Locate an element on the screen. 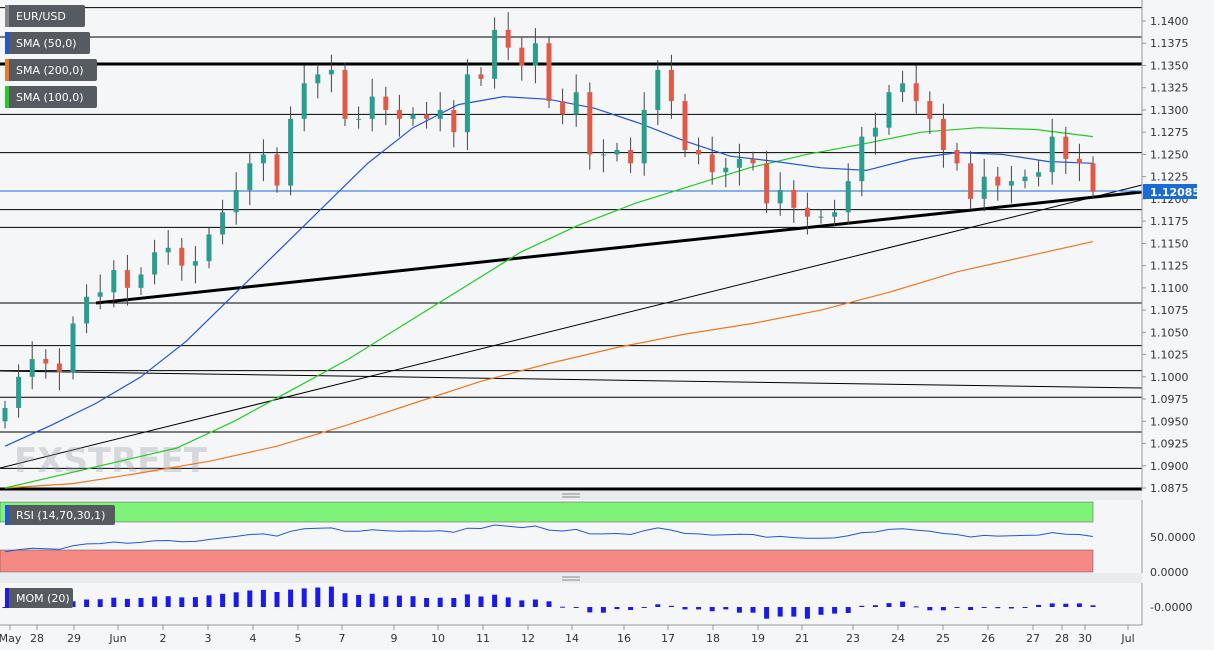 The image size is (1214, 650). legend-mom: MOM (20) is located at coordinates (39, 598).